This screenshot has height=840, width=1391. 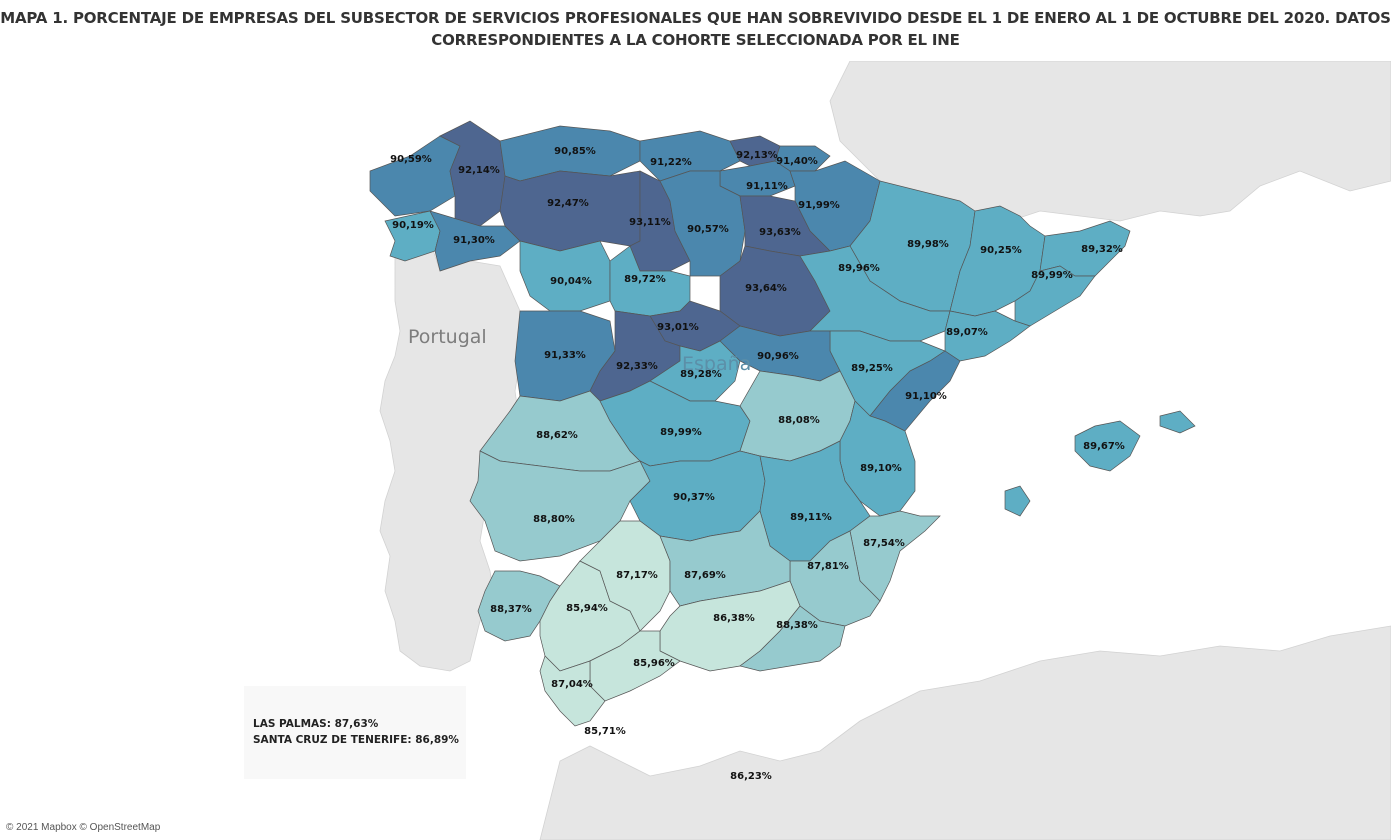 I want to click on province-value-label: 87,17%, so click(x=637, y=575).